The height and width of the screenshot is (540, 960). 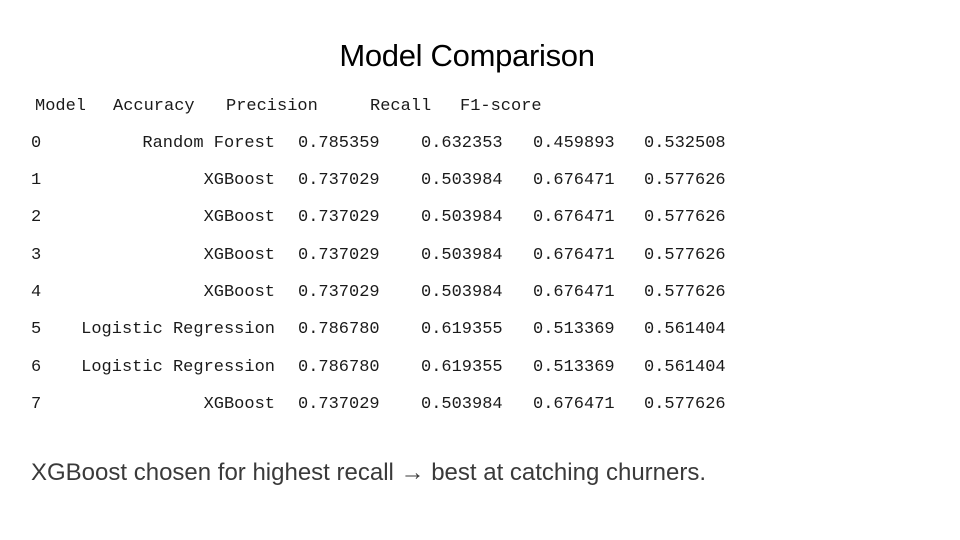 I want to click on header-accuracy: Accuracy, so click(x=154, y=106).